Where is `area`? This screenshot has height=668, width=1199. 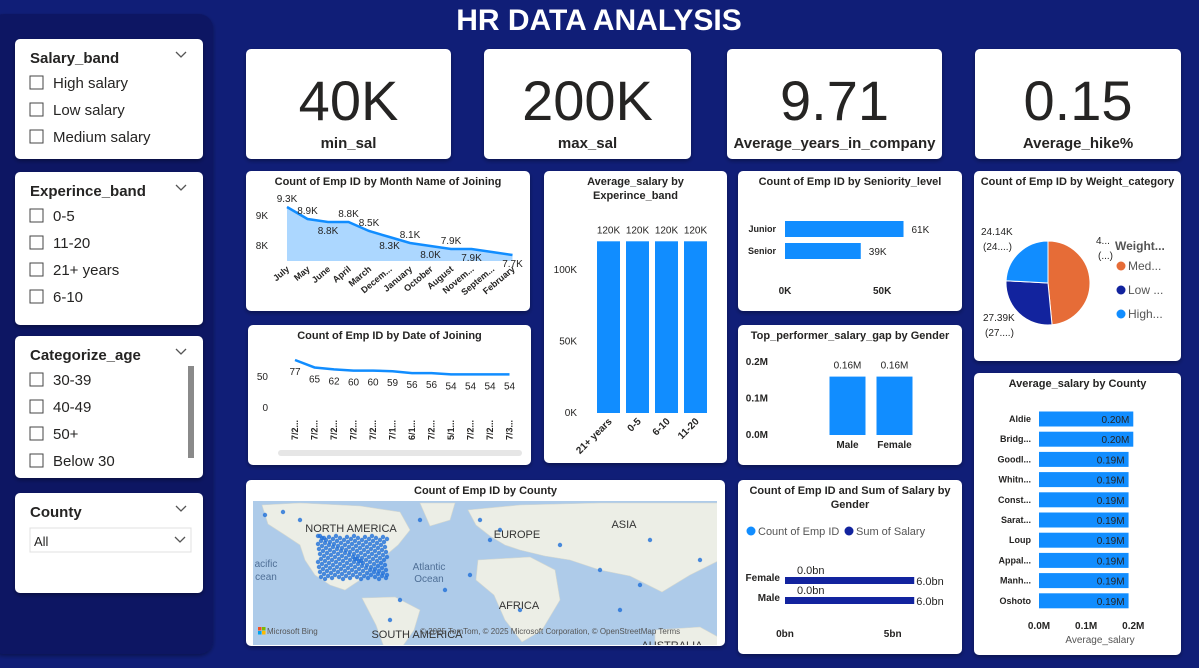
area is located at coordinates (400, 234).